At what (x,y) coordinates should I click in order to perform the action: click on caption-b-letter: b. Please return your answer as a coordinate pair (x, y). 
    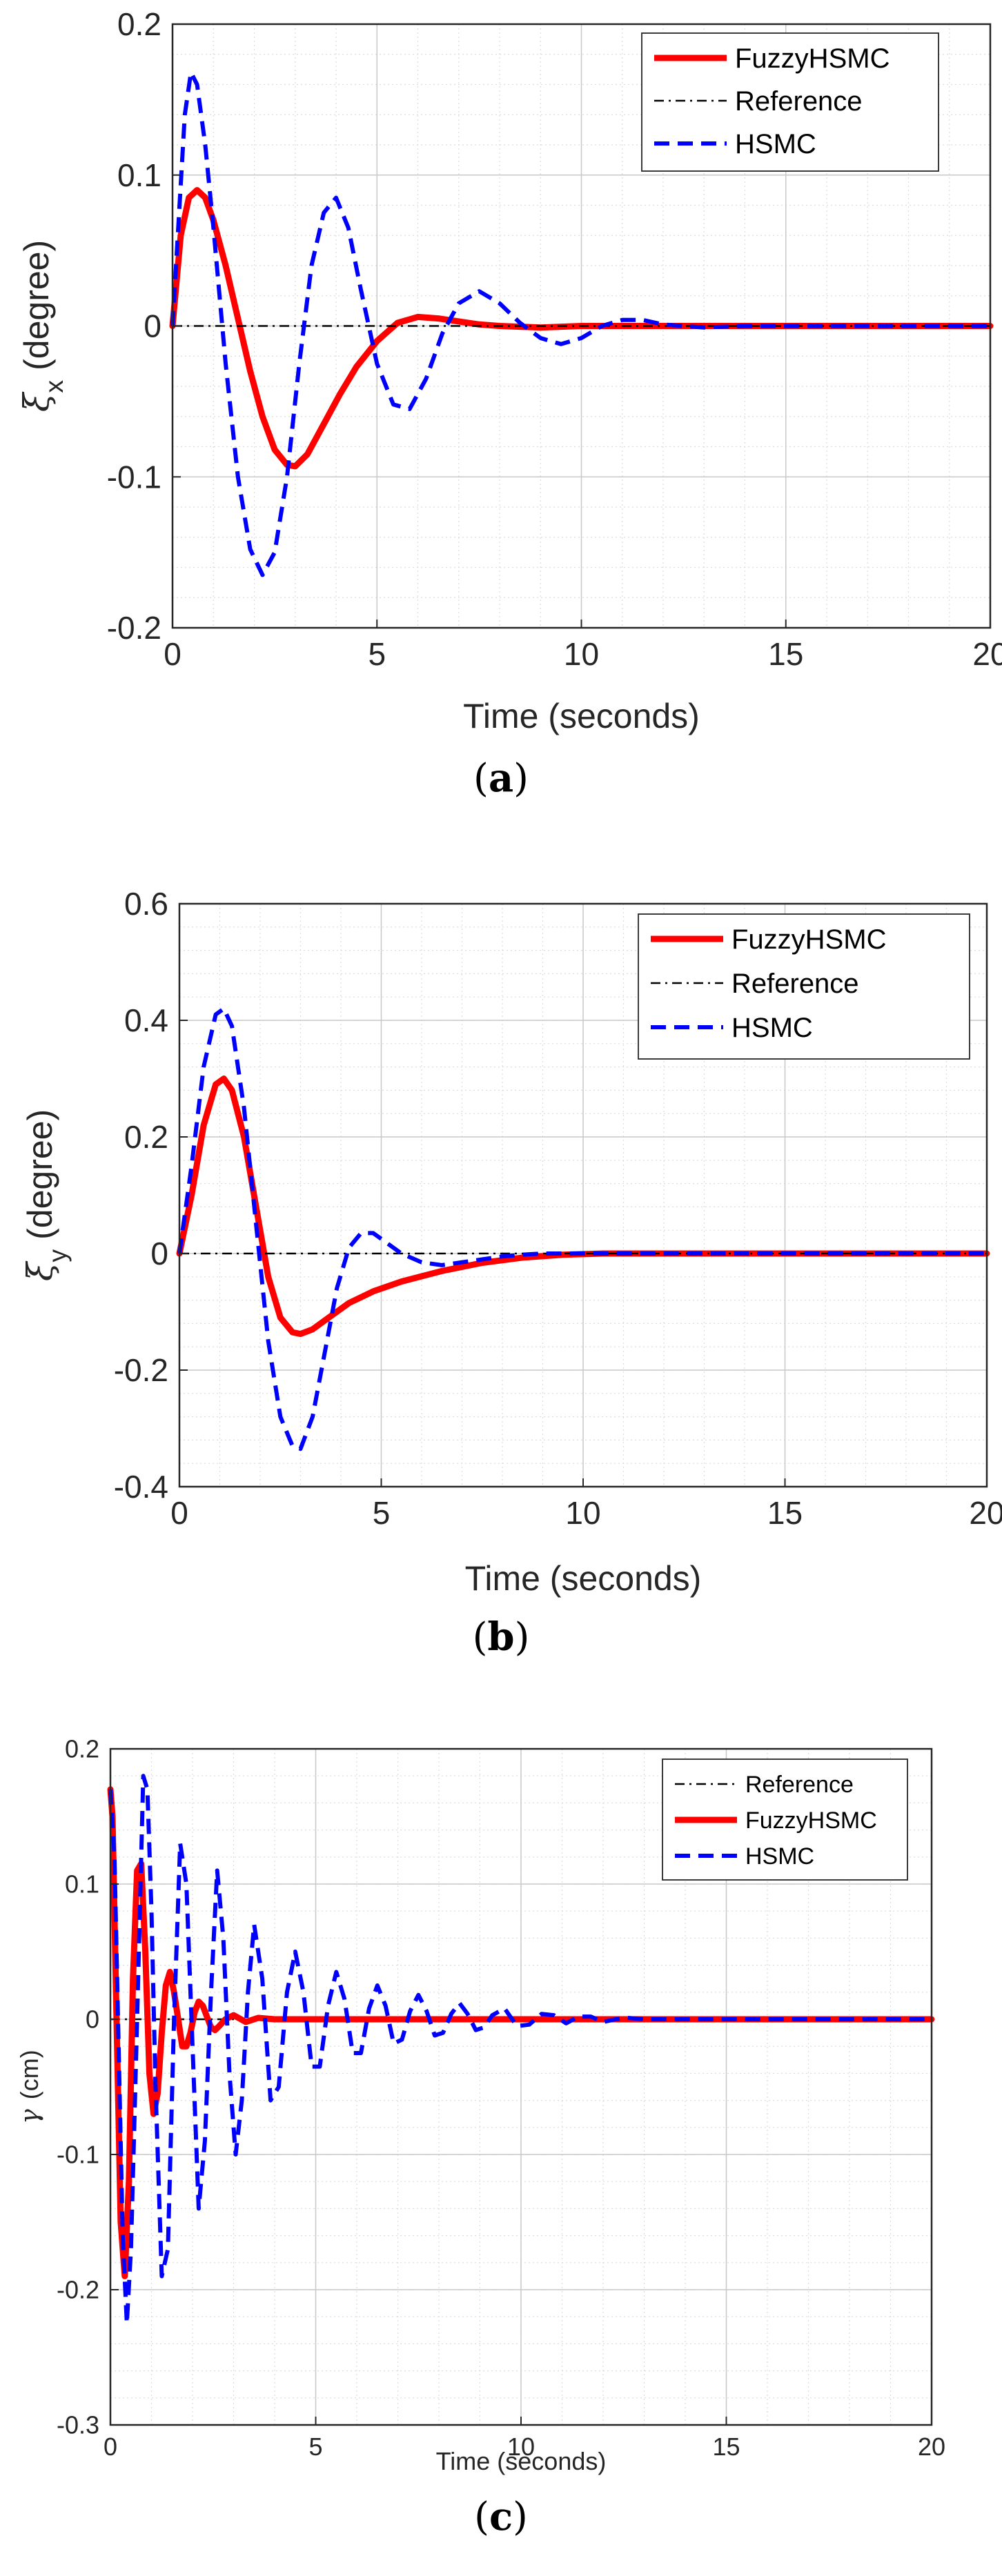
    Looking at the image, I should click on (501, 1637).